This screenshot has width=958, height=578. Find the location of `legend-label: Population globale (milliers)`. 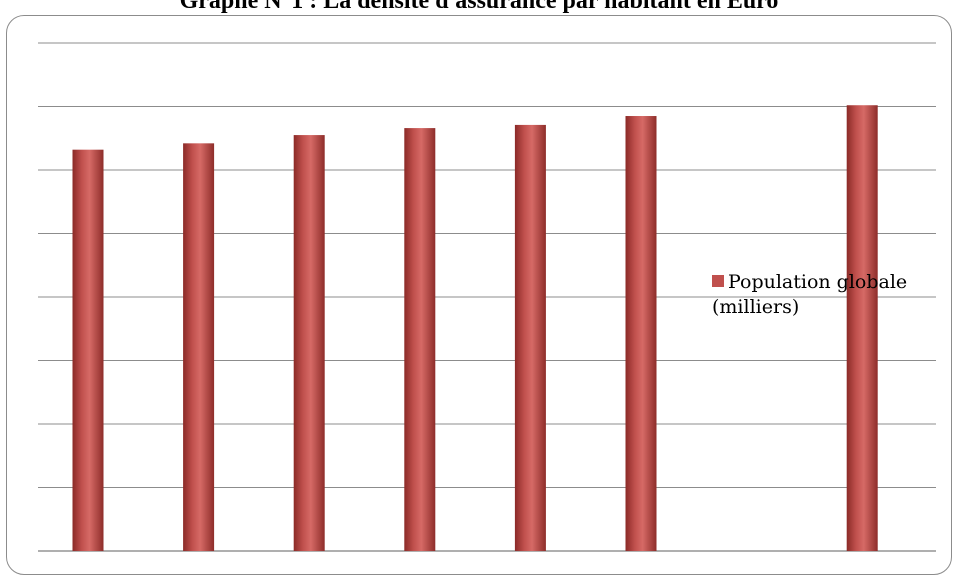

legend-label: Population globale (milliers) is located at coordinates (810, 294).